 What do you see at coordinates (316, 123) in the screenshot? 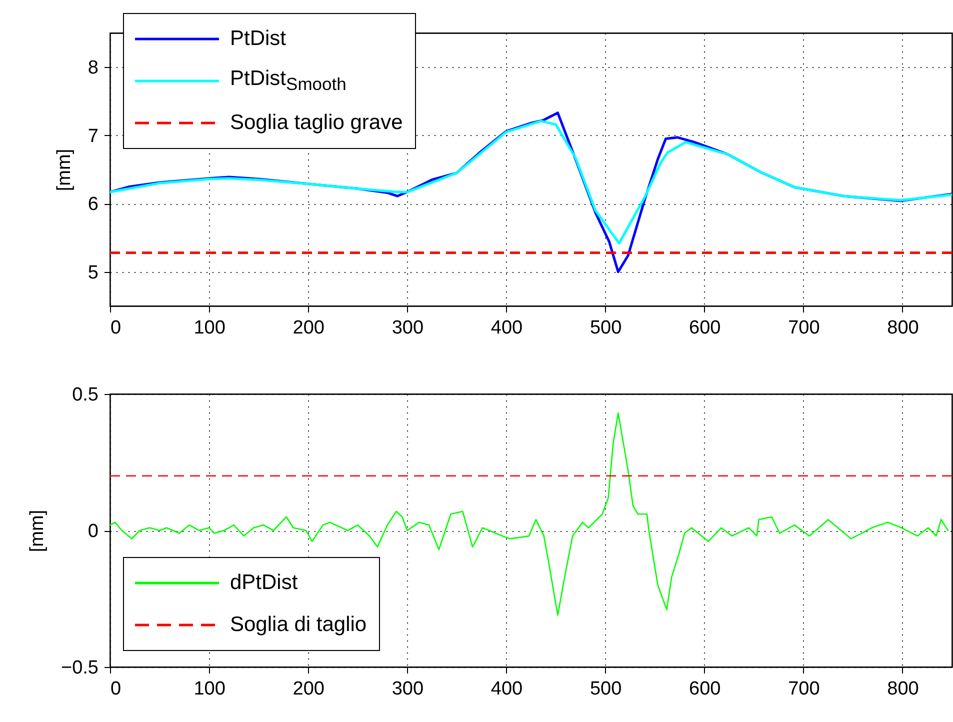
I see `legend-label: Soglia taglio grave` at bounding box center [316, 123].